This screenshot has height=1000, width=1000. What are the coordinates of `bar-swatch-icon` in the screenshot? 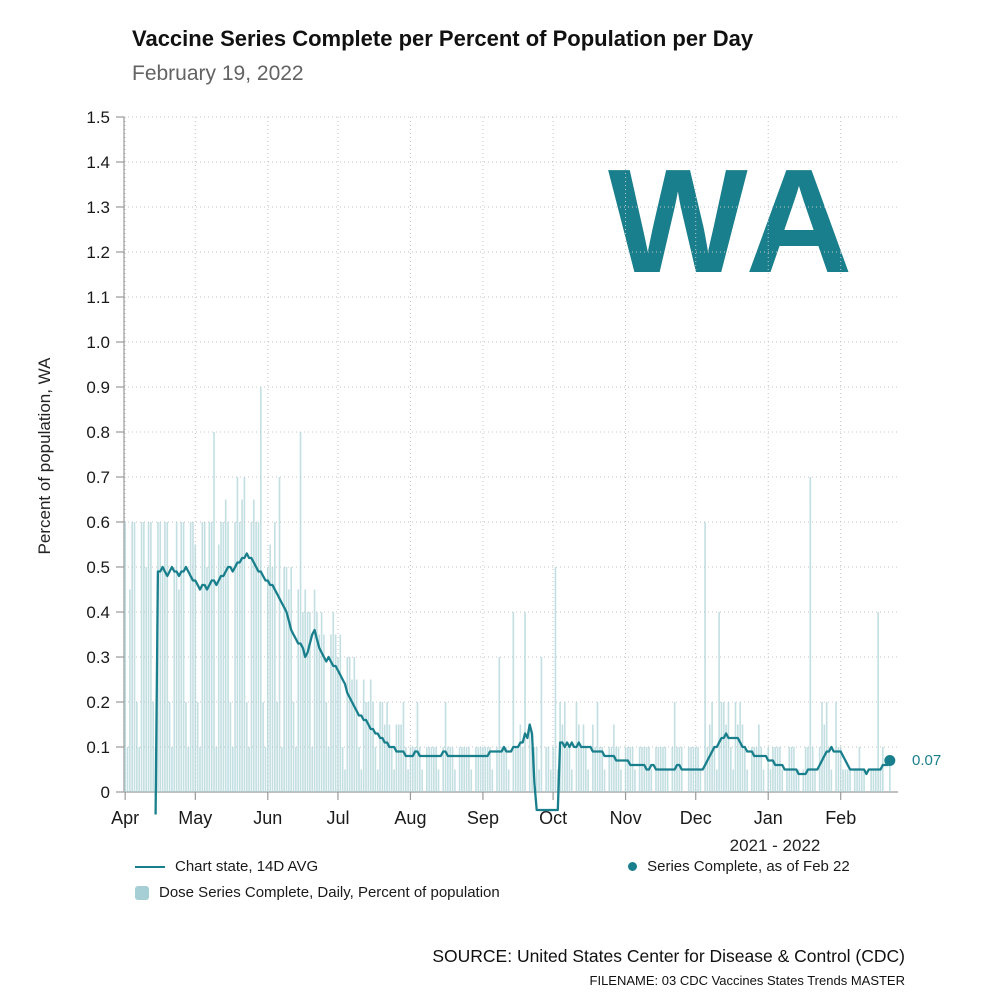 It's located at (142, 892).